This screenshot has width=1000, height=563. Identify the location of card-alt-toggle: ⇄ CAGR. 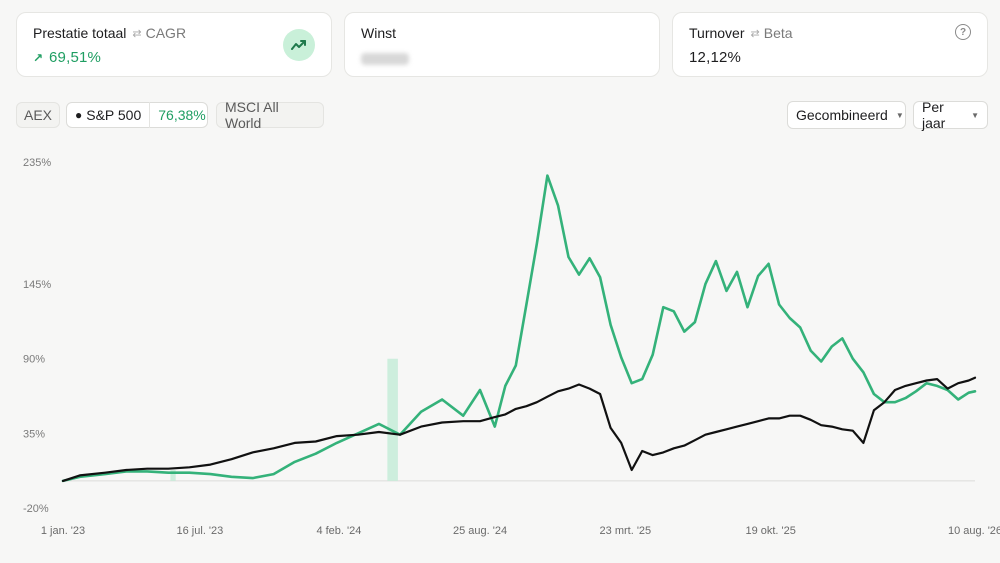
(159, 33).